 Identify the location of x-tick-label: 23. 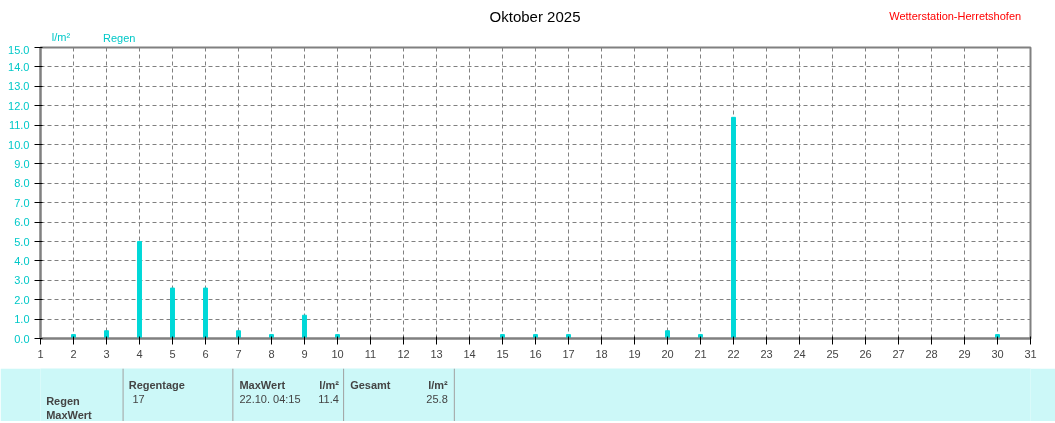
(766, 353).